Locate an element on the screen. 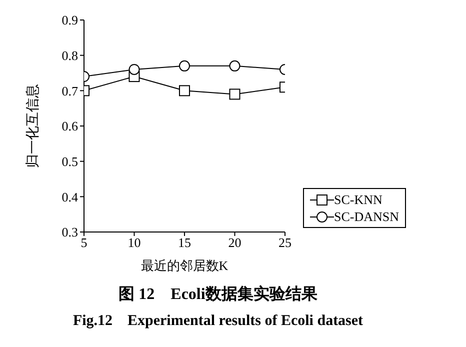 This screenshot has height=347, width=466. text: Fig.12 Experimental results of Ecoli dataset is located at coordinates (218, 321).